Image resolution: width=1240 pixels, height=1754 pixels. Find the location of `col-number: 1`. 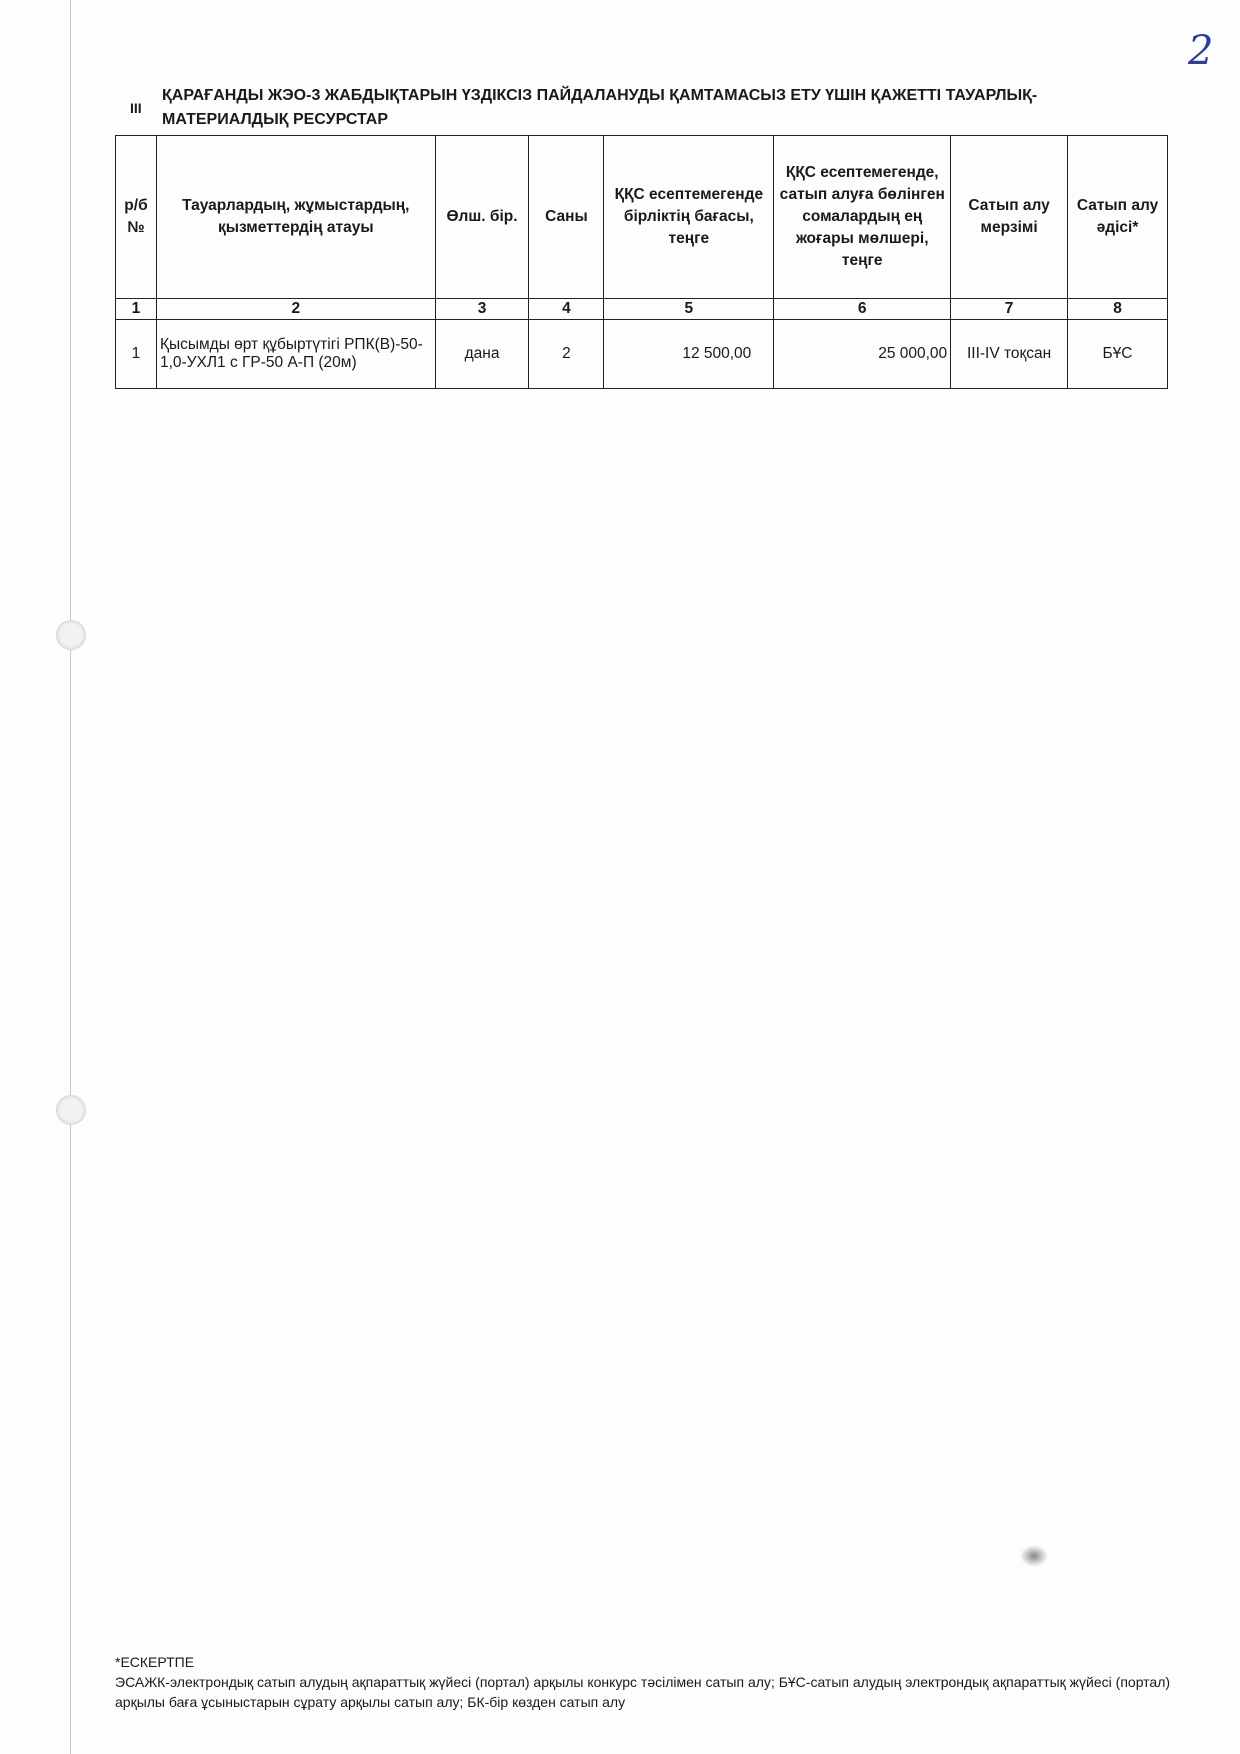

col-number: 1 is located at coordinates (136, 309).